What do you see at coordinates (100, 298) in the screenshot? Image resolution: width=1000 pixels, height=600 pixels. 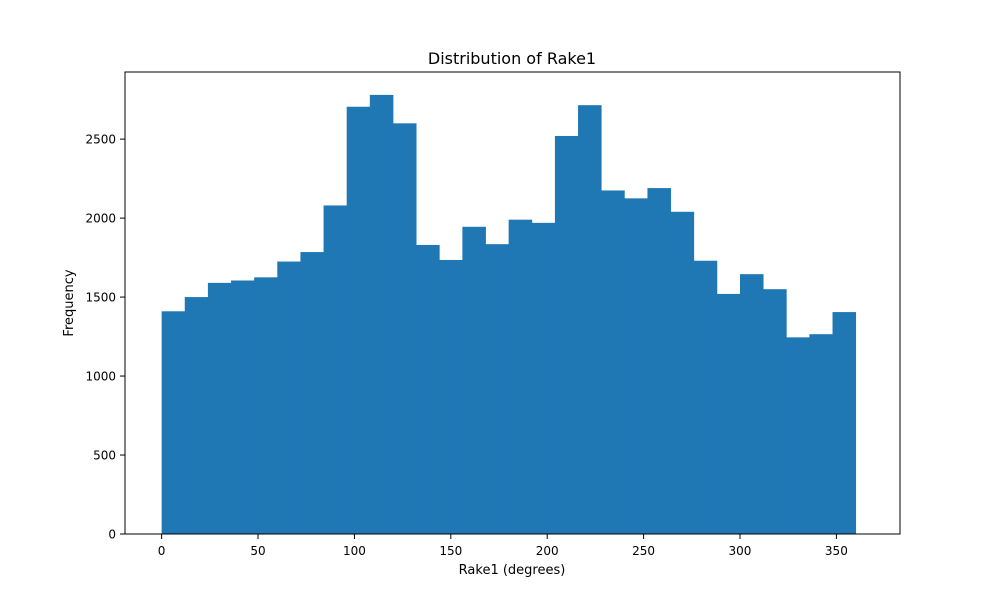 I see `y-tick-label: 1500` at bounding box center [100, 298].